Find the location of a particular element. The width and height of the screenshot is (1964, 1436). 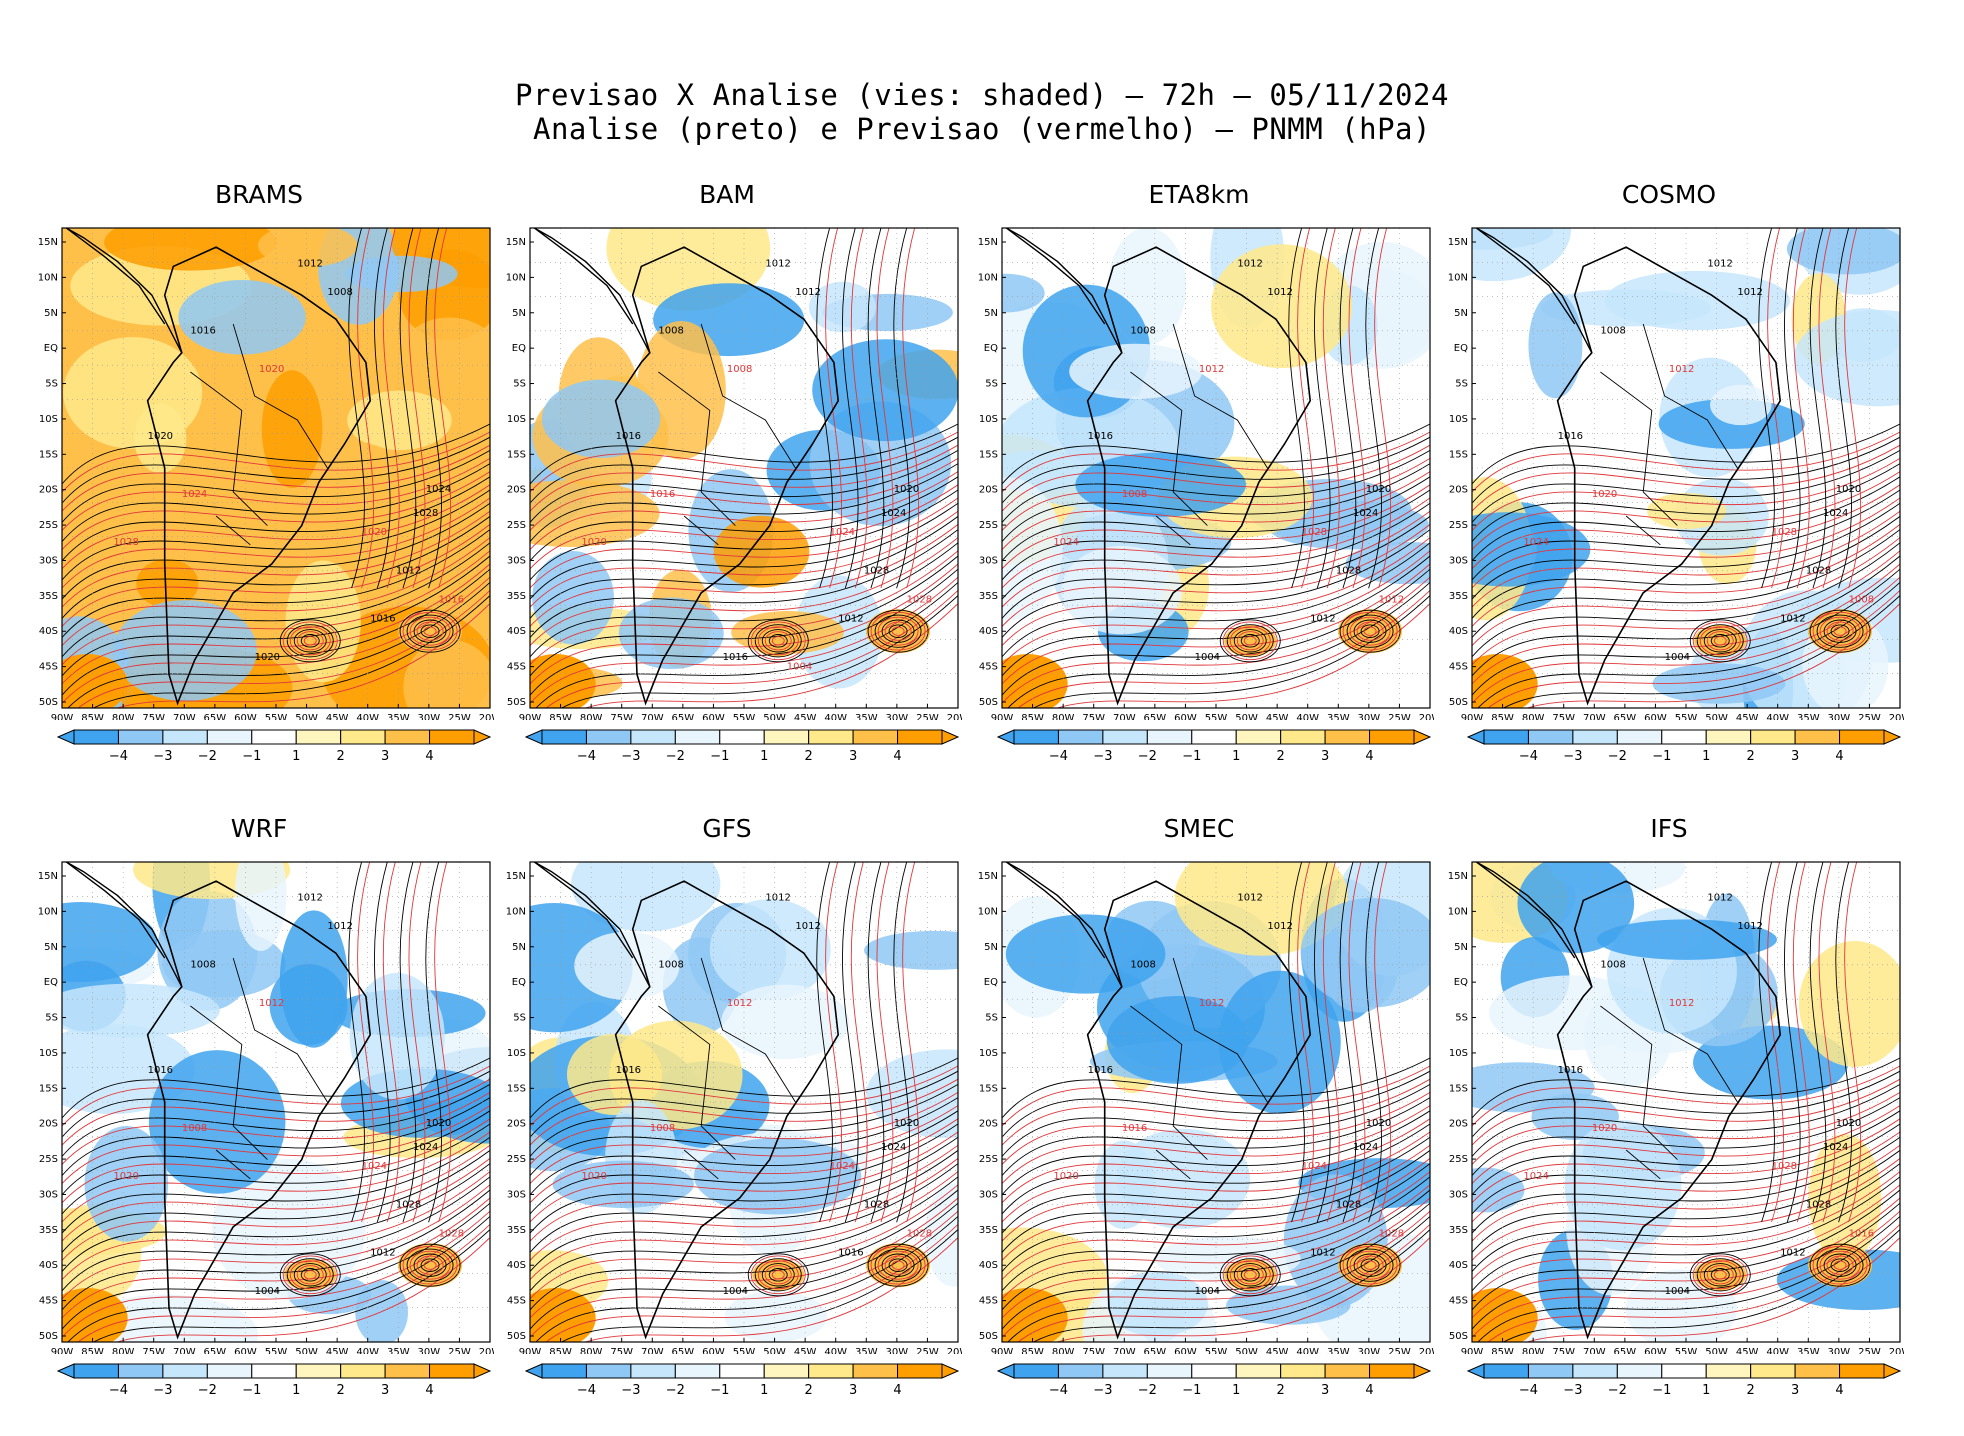

lon-tick-label: 70W is located at coordinates (1124, 1350).